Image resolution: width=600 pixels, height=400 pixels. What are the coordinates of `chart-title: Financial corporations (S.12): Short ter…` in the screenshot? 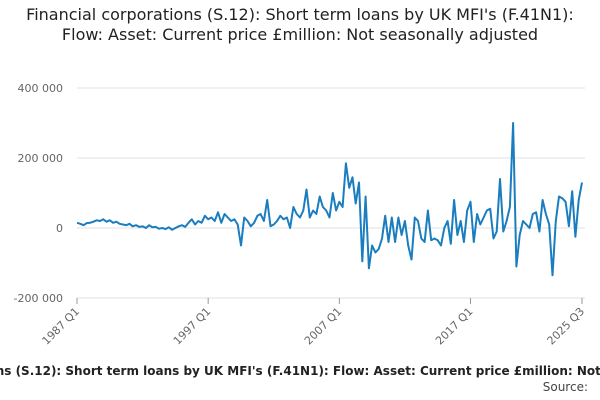 It's located at (300, 24).